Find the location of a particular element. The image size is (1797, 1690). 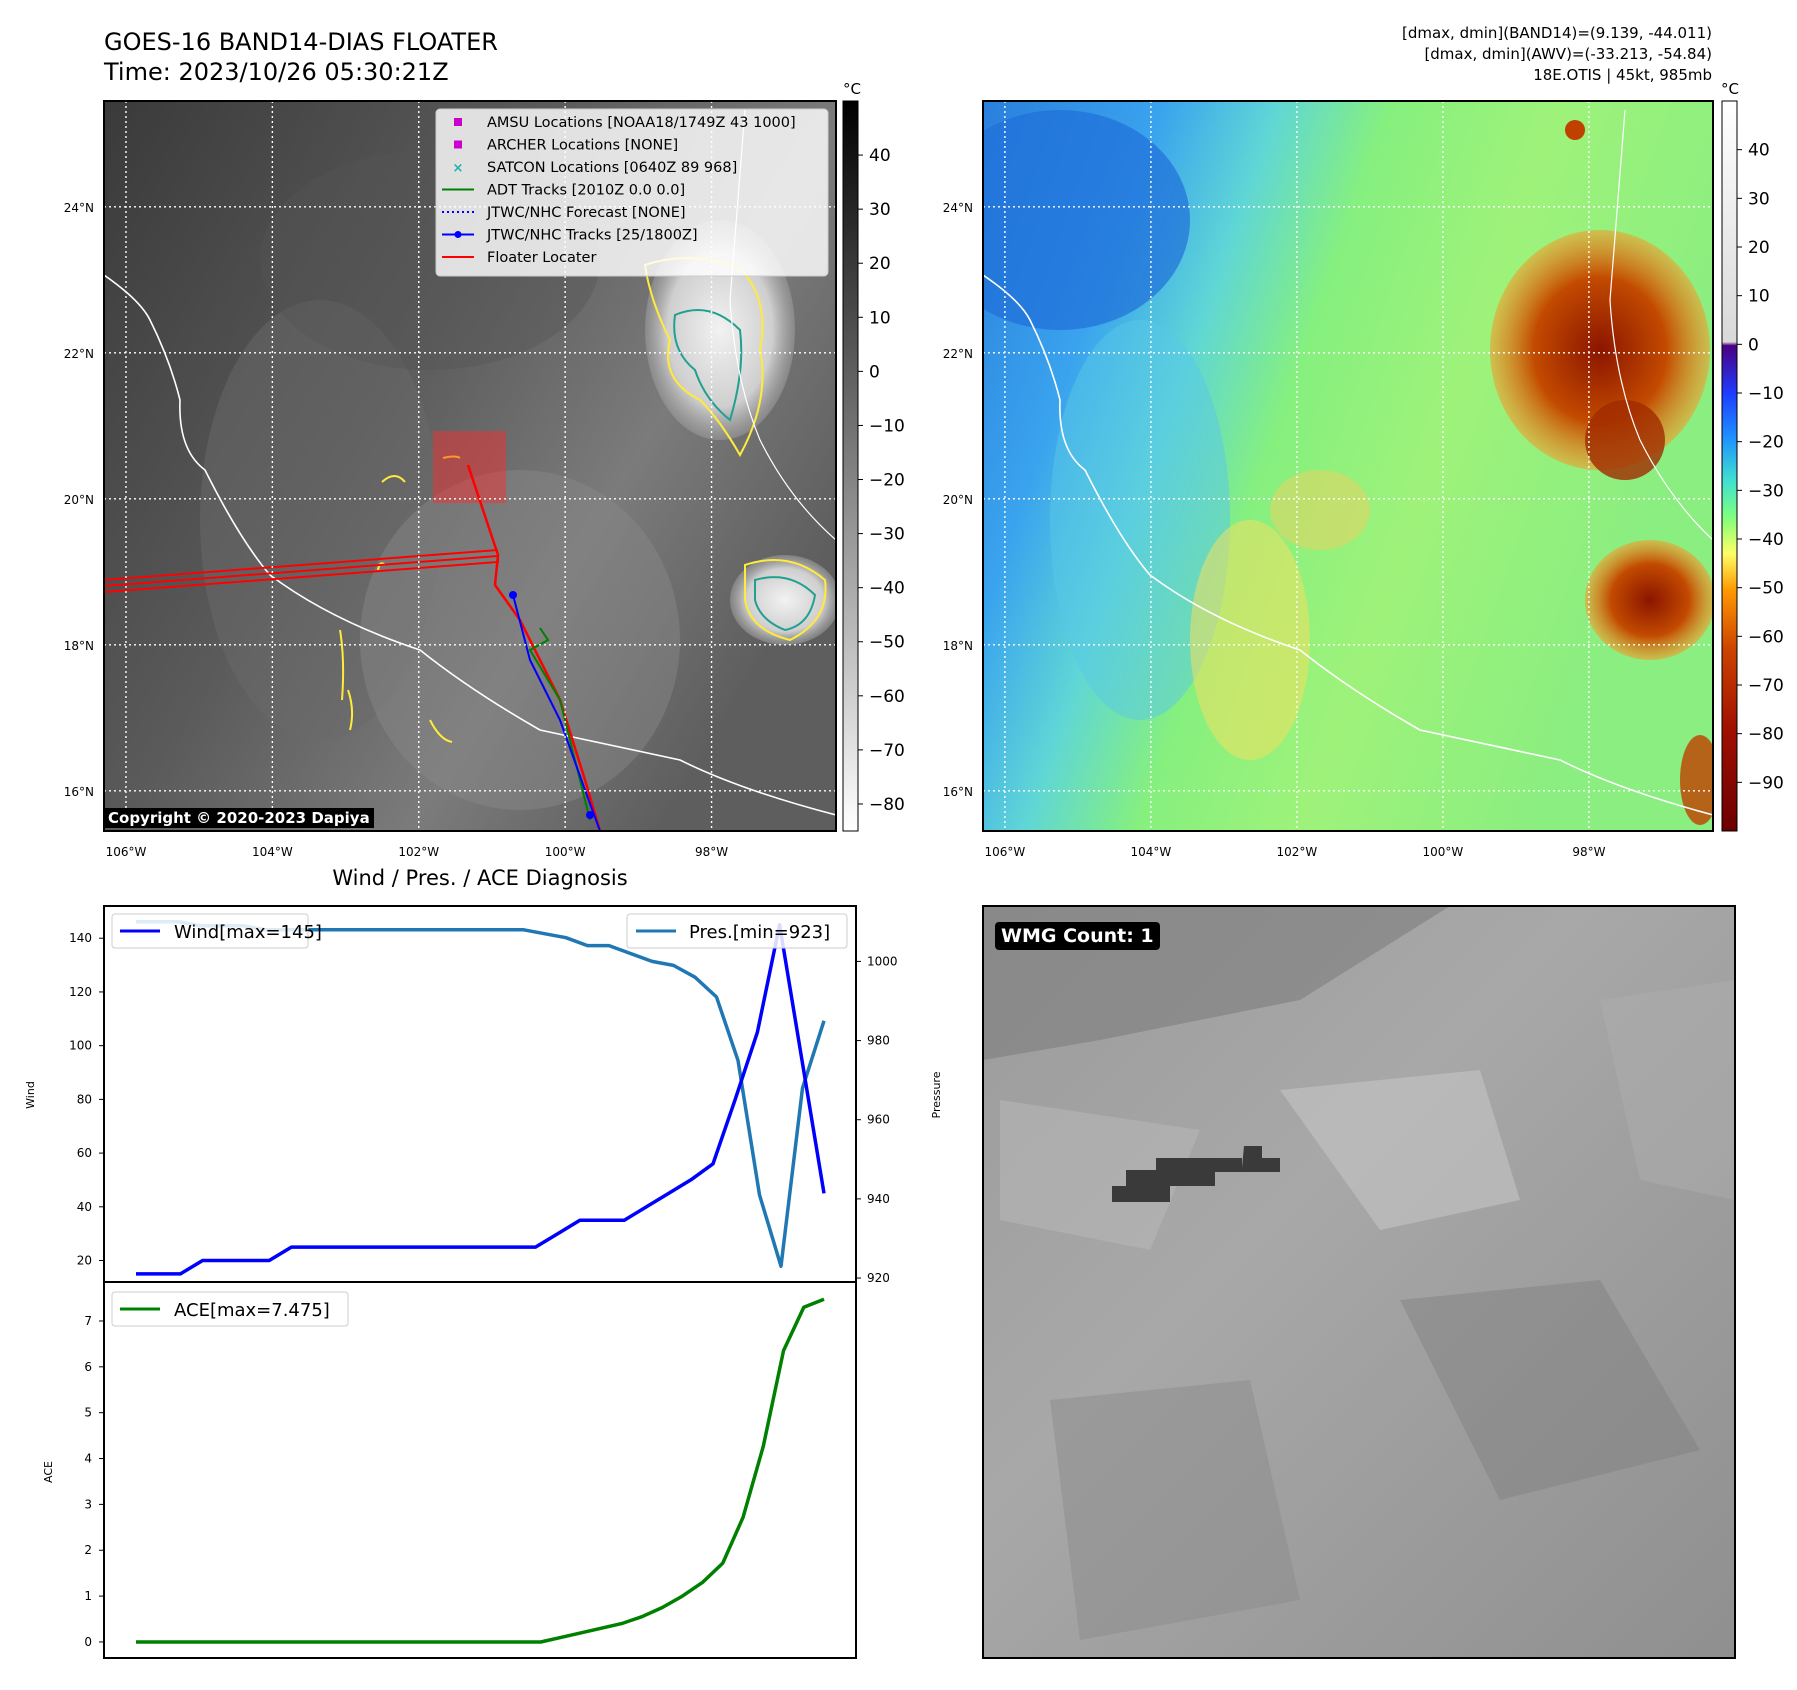

wind-legend-label: Wind[max=145] is located at coordinates (248, 932).